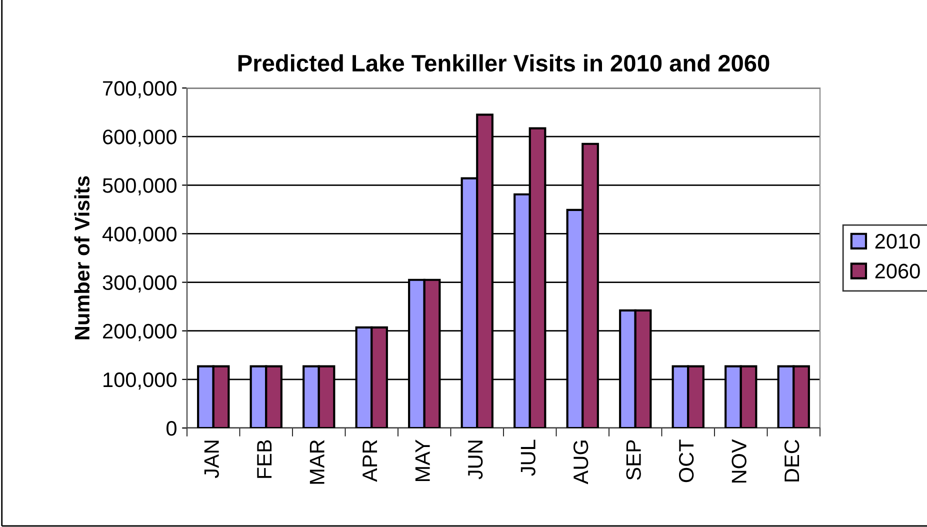 This screenshot has width=927, height=527. I want to click on y-tick-label: 300,000, so click(139, 283).